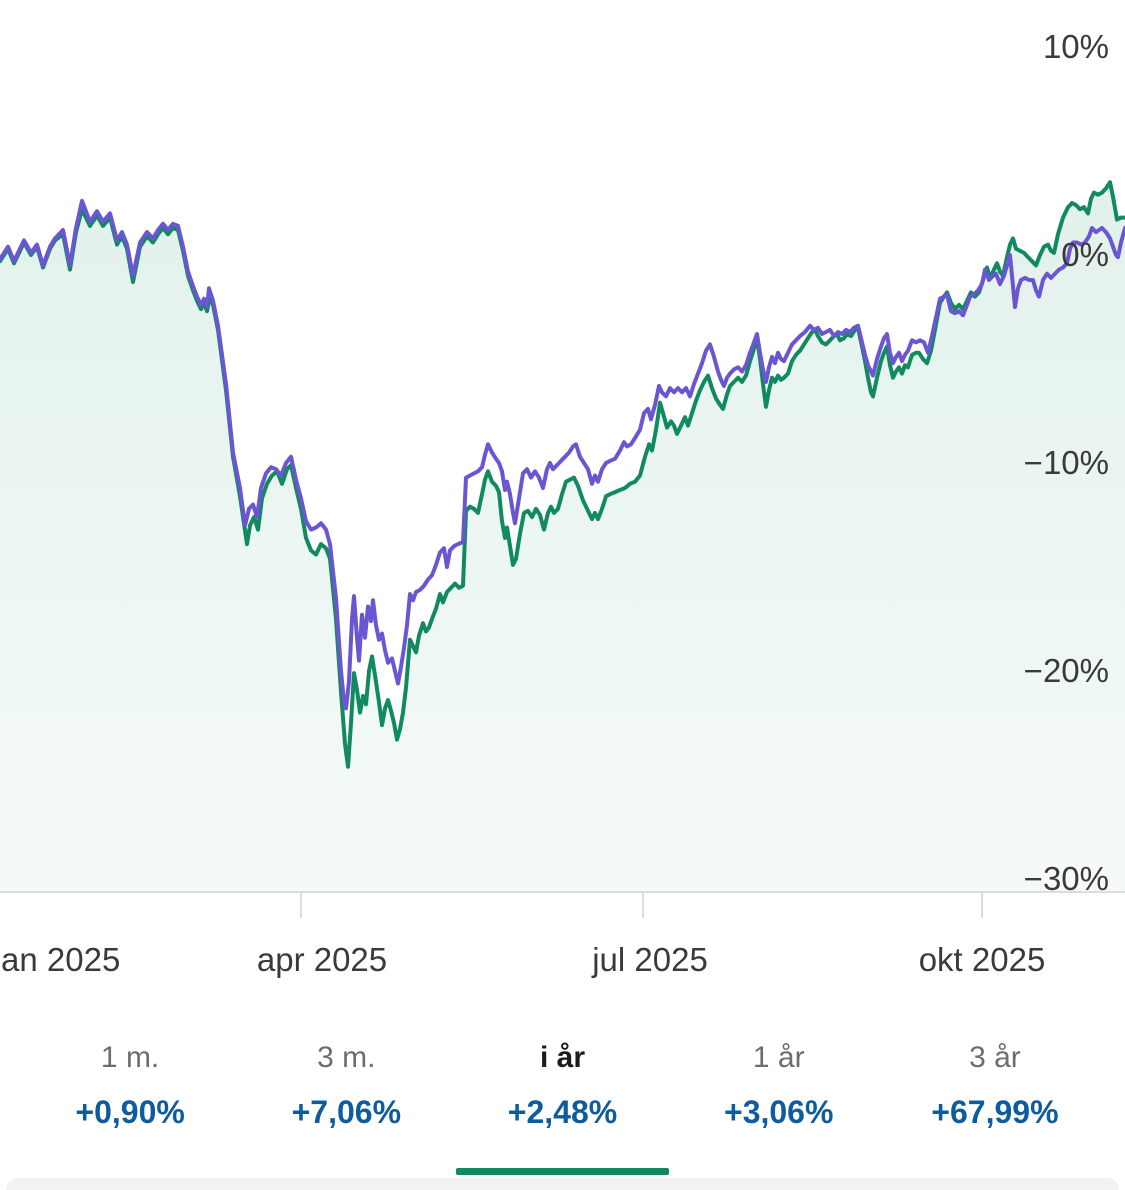 The image size is (1125, 1190). Describe the element at coordinates (562, 1184) in the screenshot. I see `next-card-top-edge` at that location.